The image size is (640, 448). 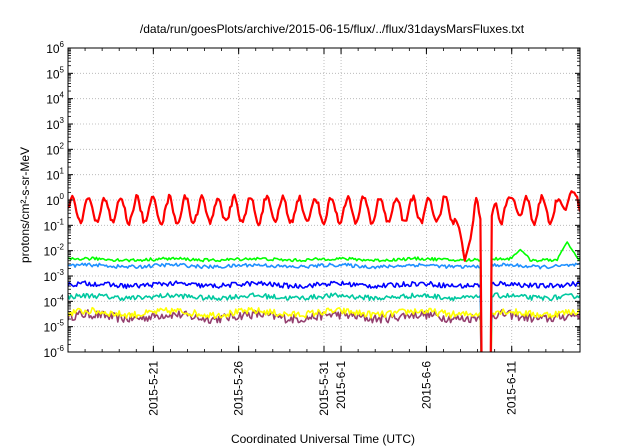 What do you see at coordinates (341, 385) in the screenshot?
I see `x-tick-label: 2015-6-1` at bounding box center [341, 385].